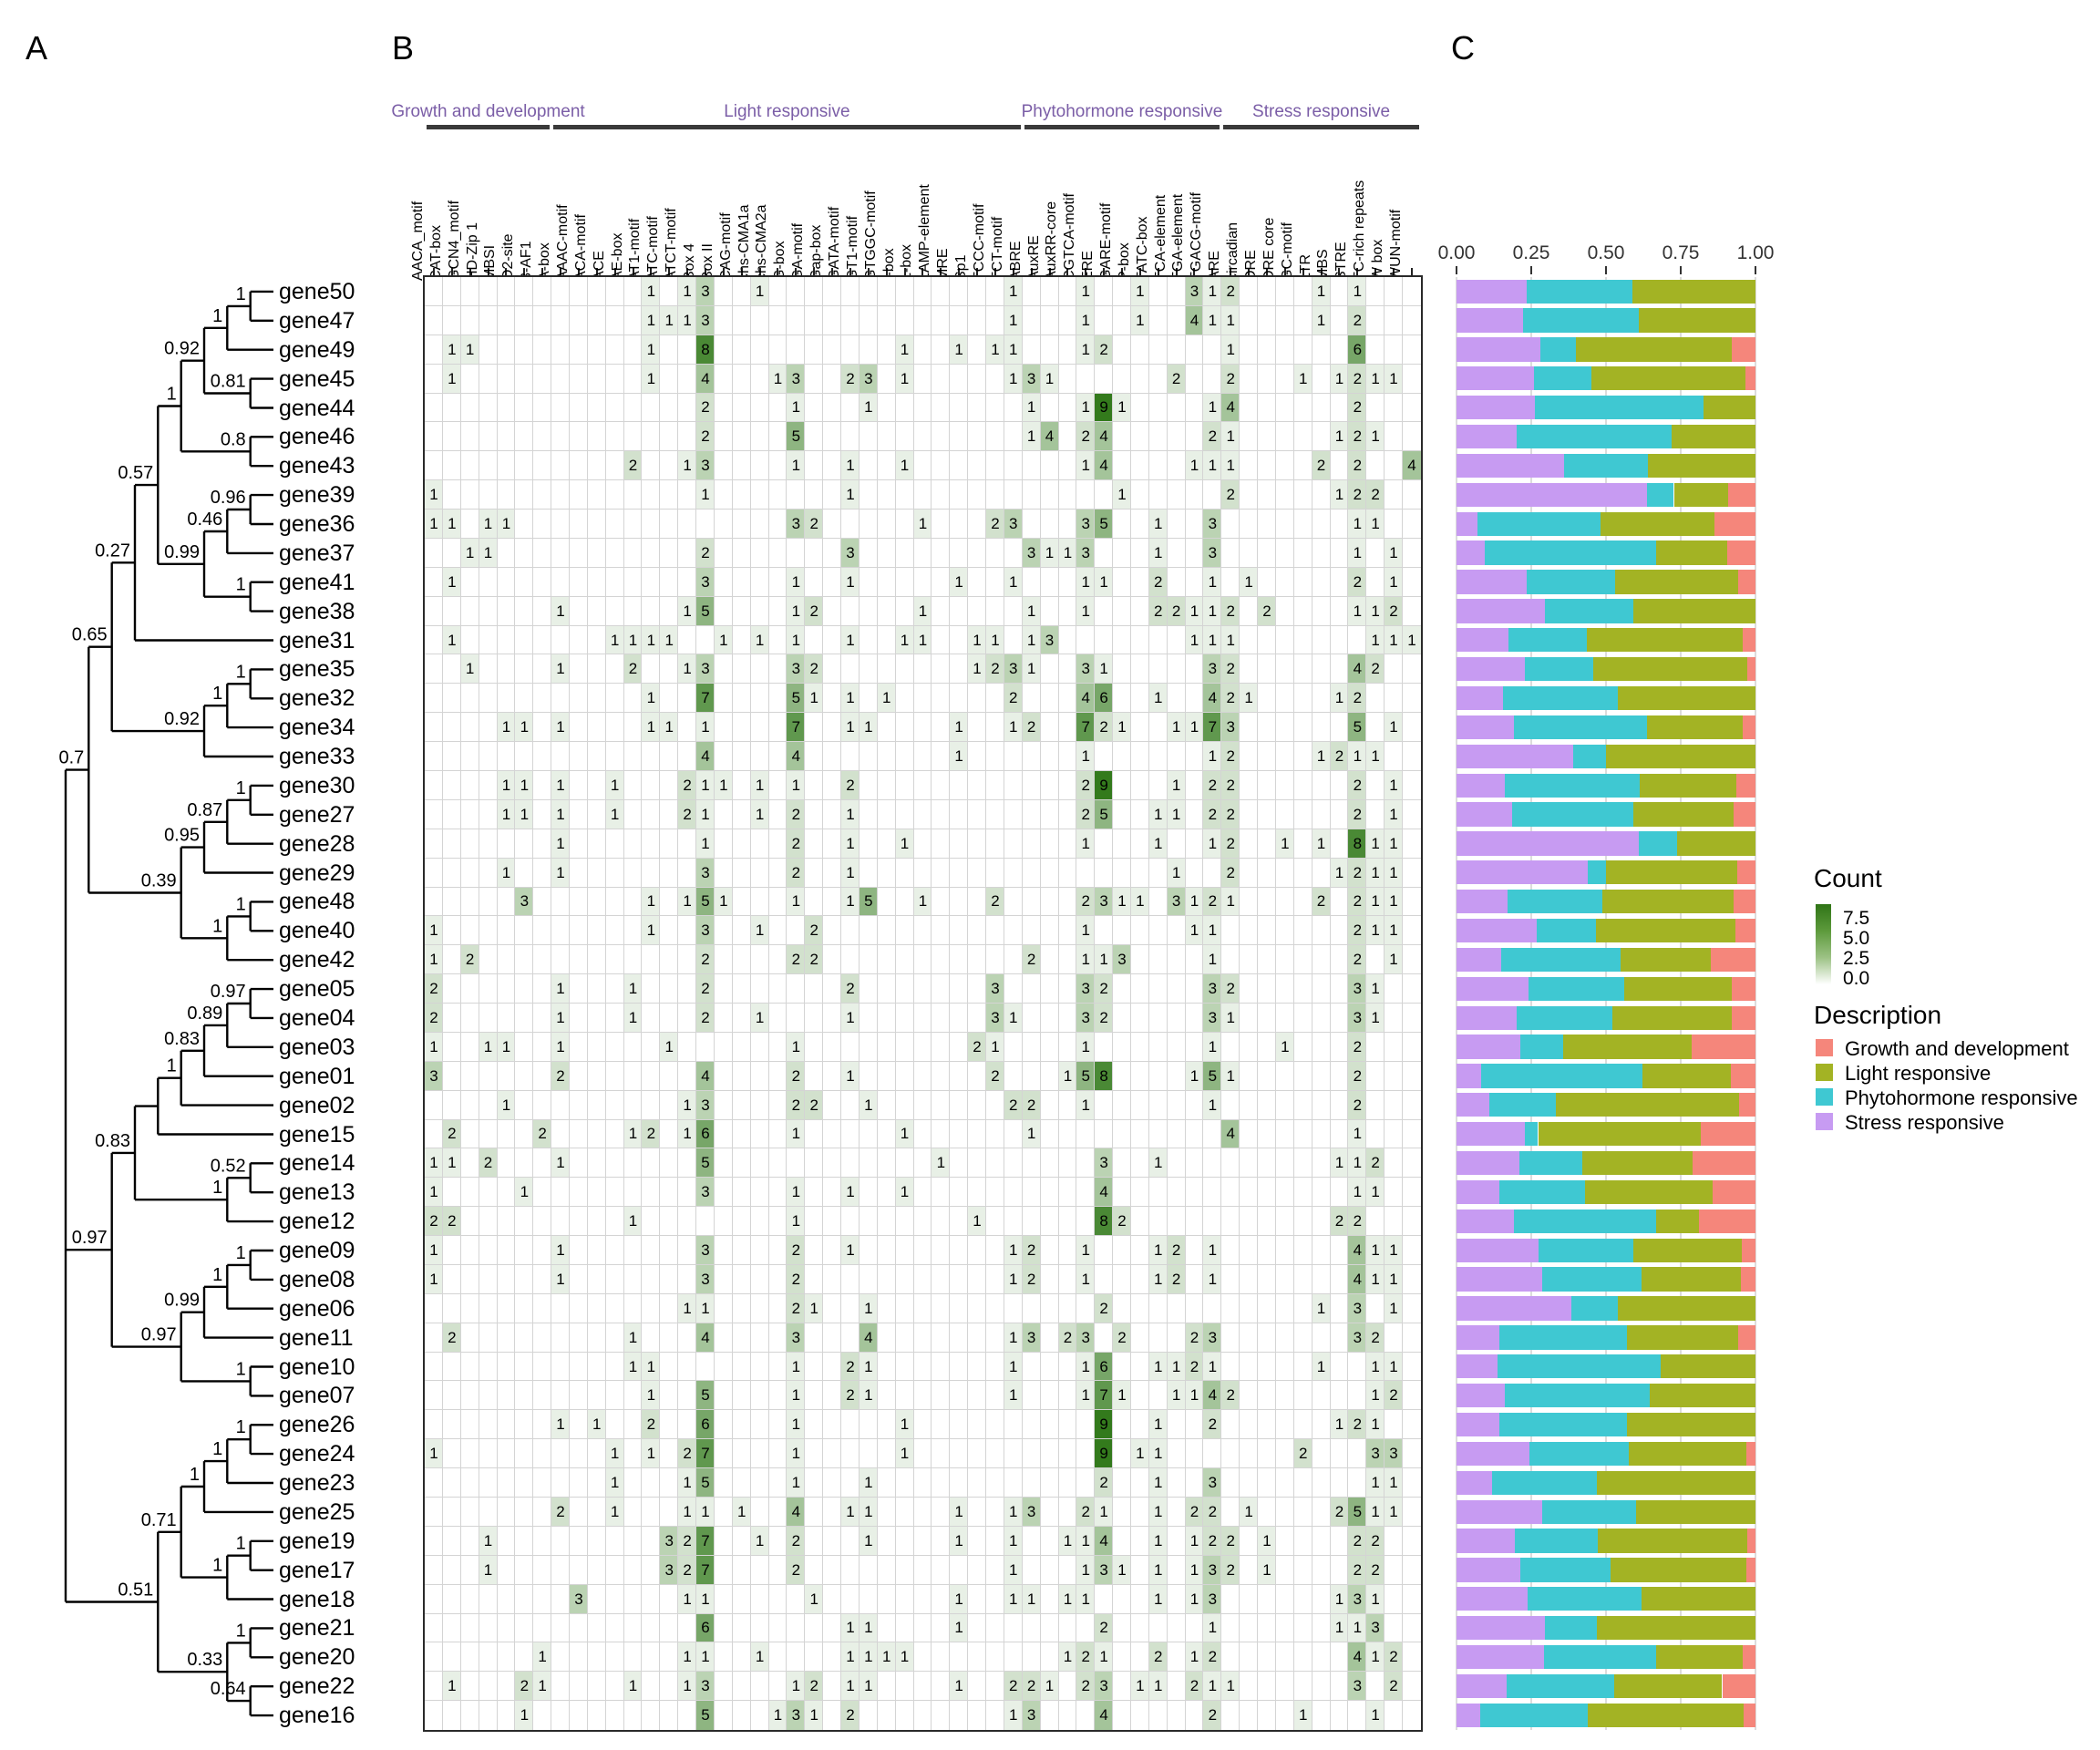  Describe the element at coordinates (317, 1047) in the screenshot. I see `gene-label: gene03` at that location.